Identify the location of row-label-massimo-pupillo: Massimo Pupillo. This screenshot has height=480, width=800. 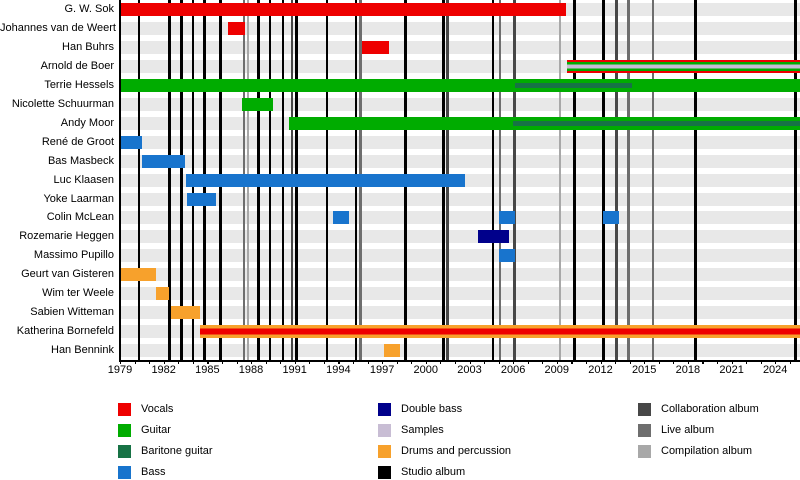
(73, 255).